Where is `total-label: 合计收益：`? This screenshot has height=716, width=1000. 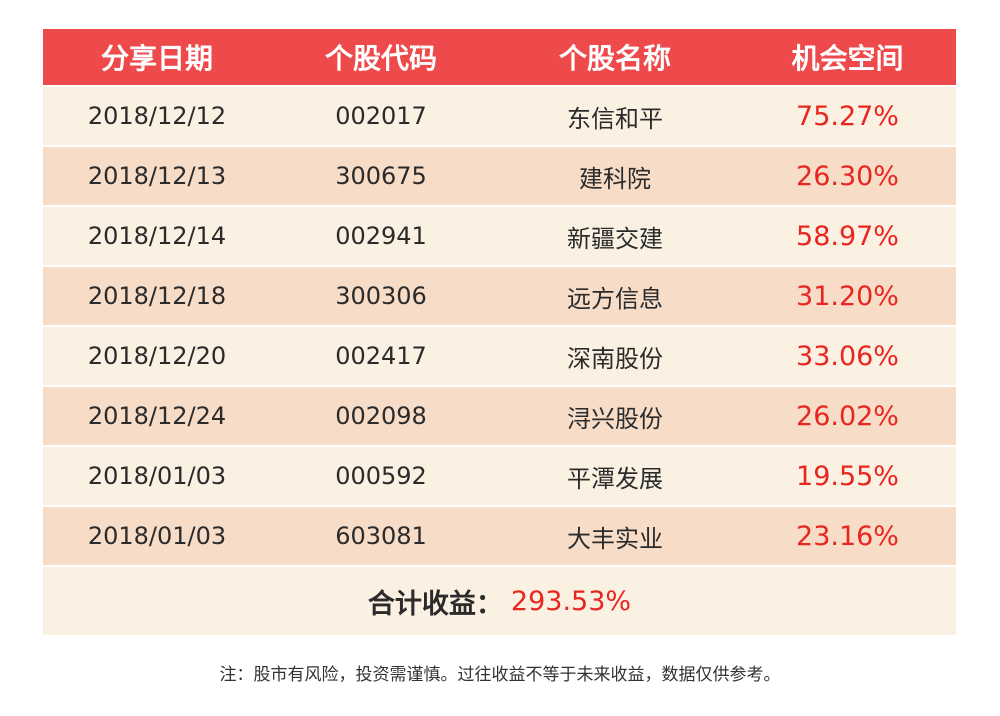 total-label: 合计收益： is located at coordinates (435, 604).